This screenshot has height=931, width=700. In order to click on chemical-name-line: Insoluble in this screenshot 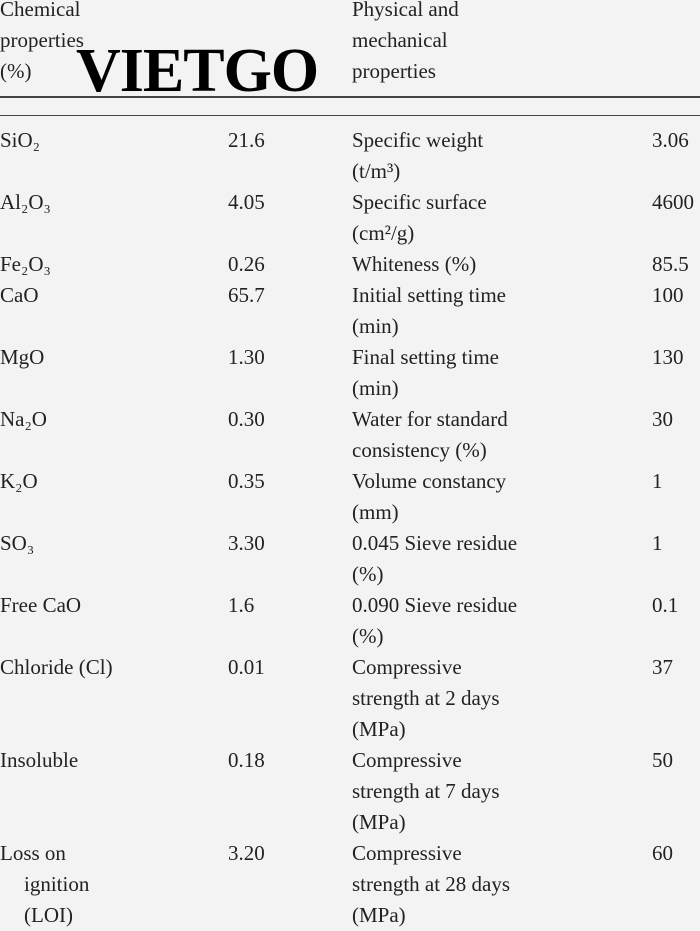, I will do `click(39, 760)`.